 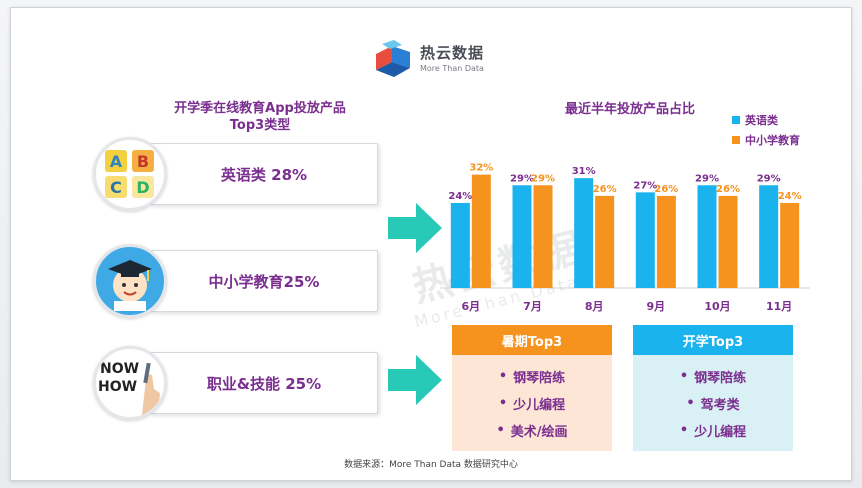 I want to click on left-title: 开学季在线教育App投放产品 Top3类型, so click(x=260, y=117).